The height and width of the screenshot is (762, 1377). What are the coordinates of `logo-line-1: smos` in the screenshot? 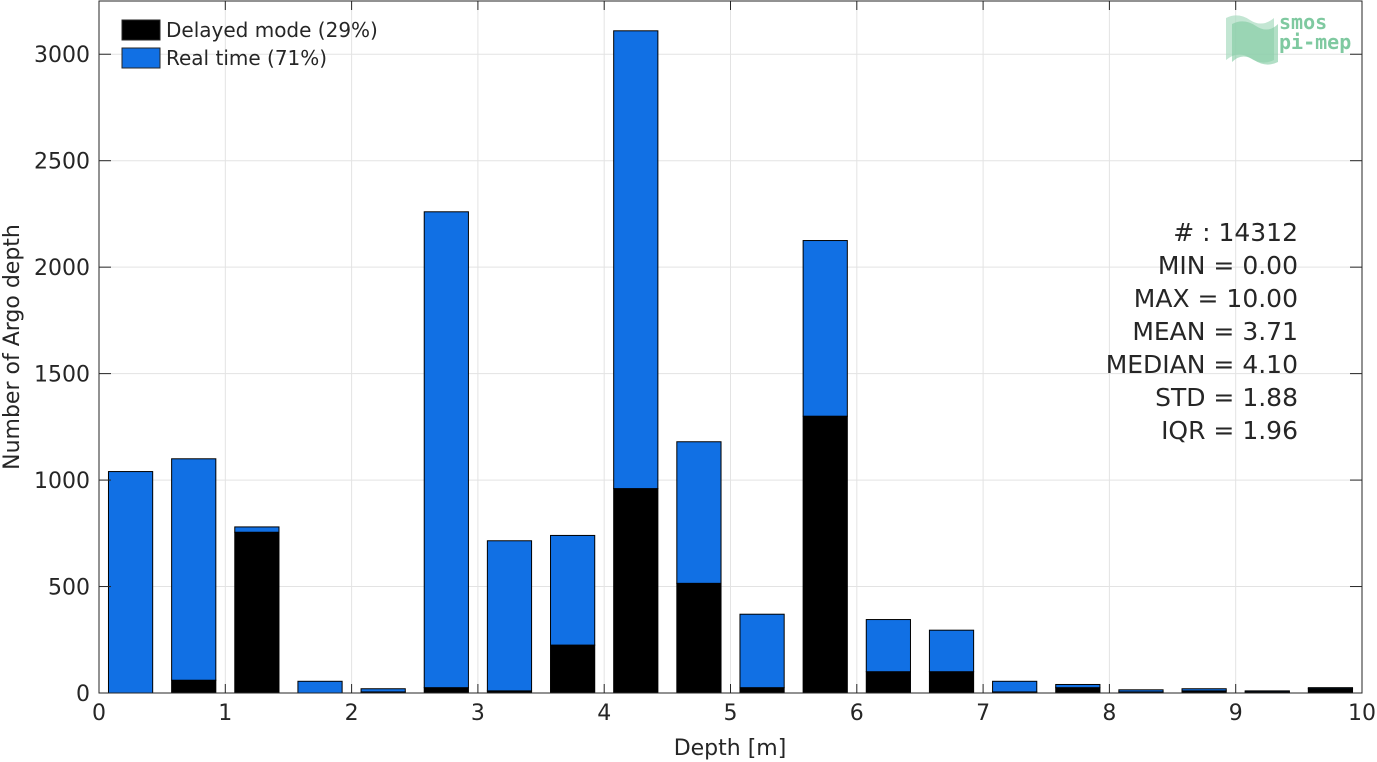 It's located at (1303, 22).